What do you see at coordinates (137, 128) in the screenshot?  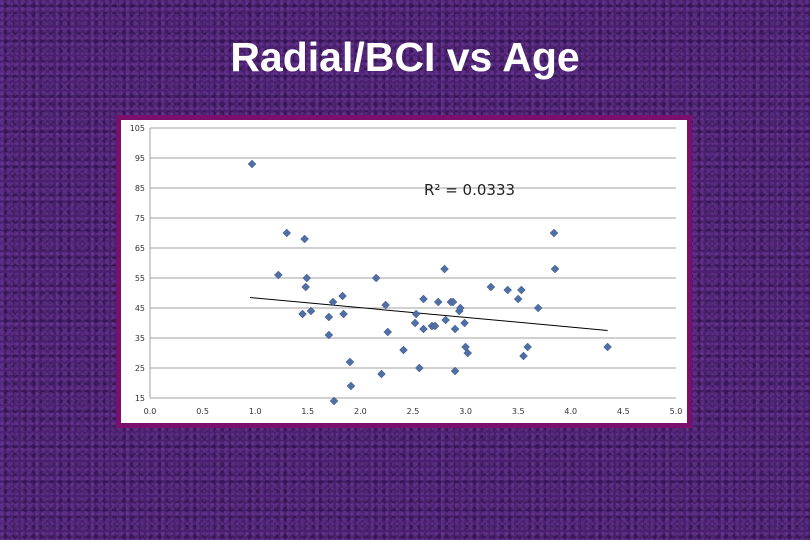 I see `y-tick-label: 105` at bounding box center [137, 128].